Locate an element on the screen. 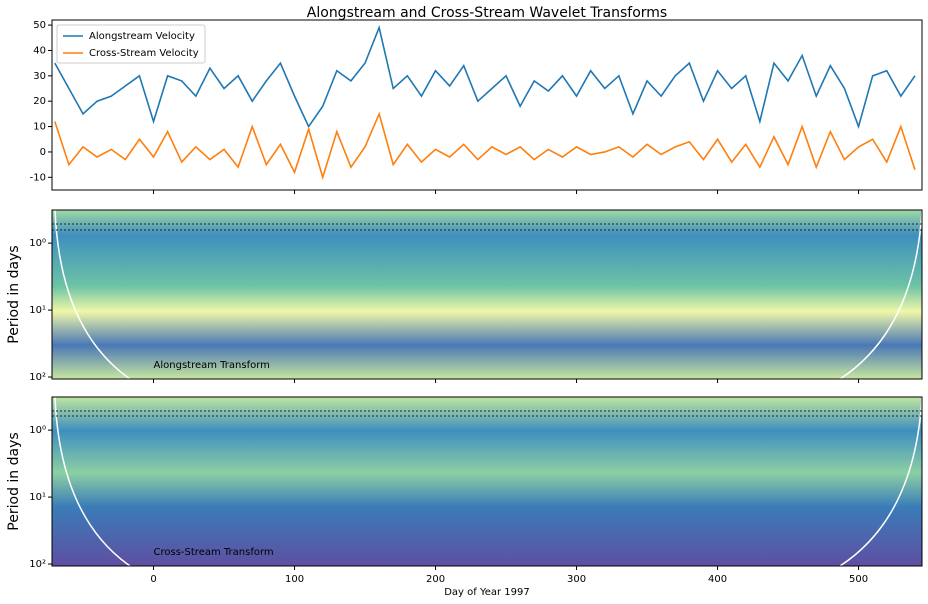  legend-label: Cross-Stream Velocity is located at coordinates (144, 53).